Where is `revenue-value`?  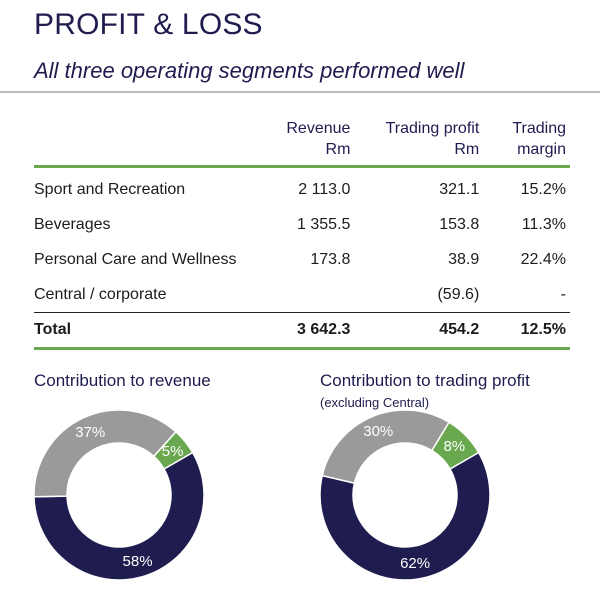 revenue-value is located at coordinates (308, 295).